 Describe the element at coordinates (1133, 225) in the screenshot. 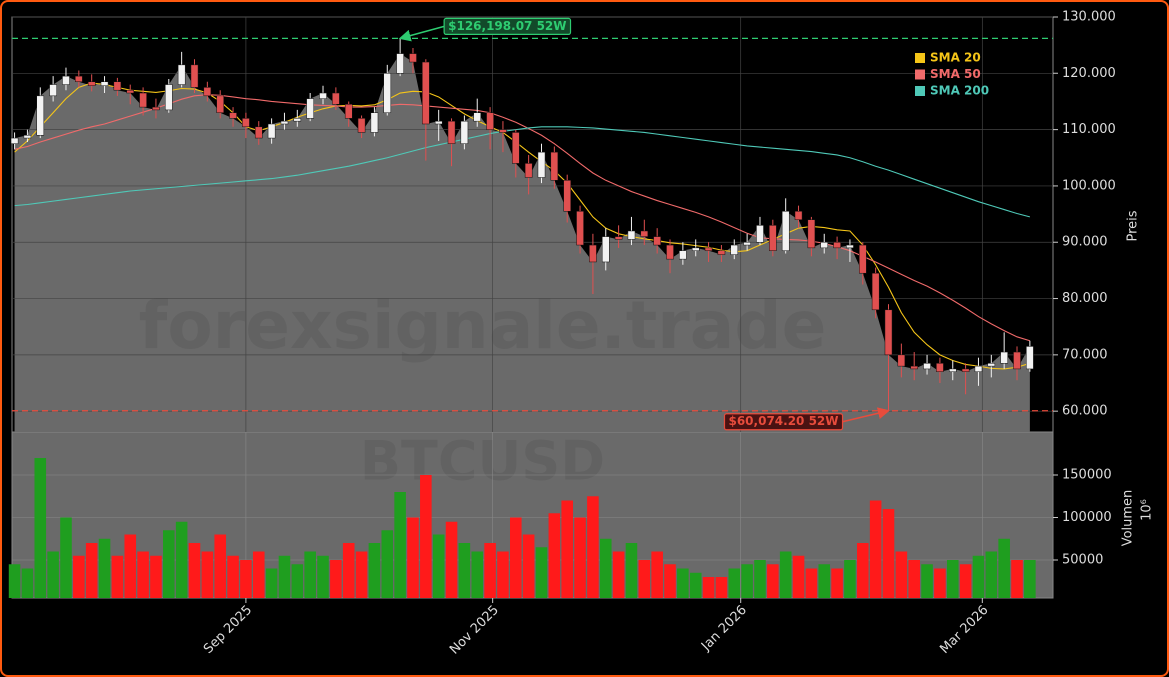

I see `y-axis-label: Preis` at that location.